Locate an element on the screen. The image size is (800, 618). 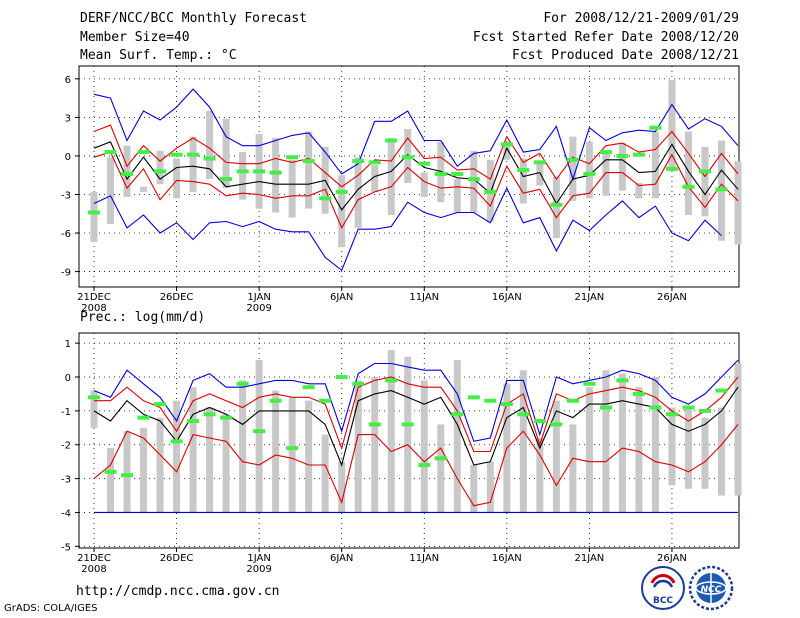
prec-ytick-label: 0 is located at coordinates (68, 378).